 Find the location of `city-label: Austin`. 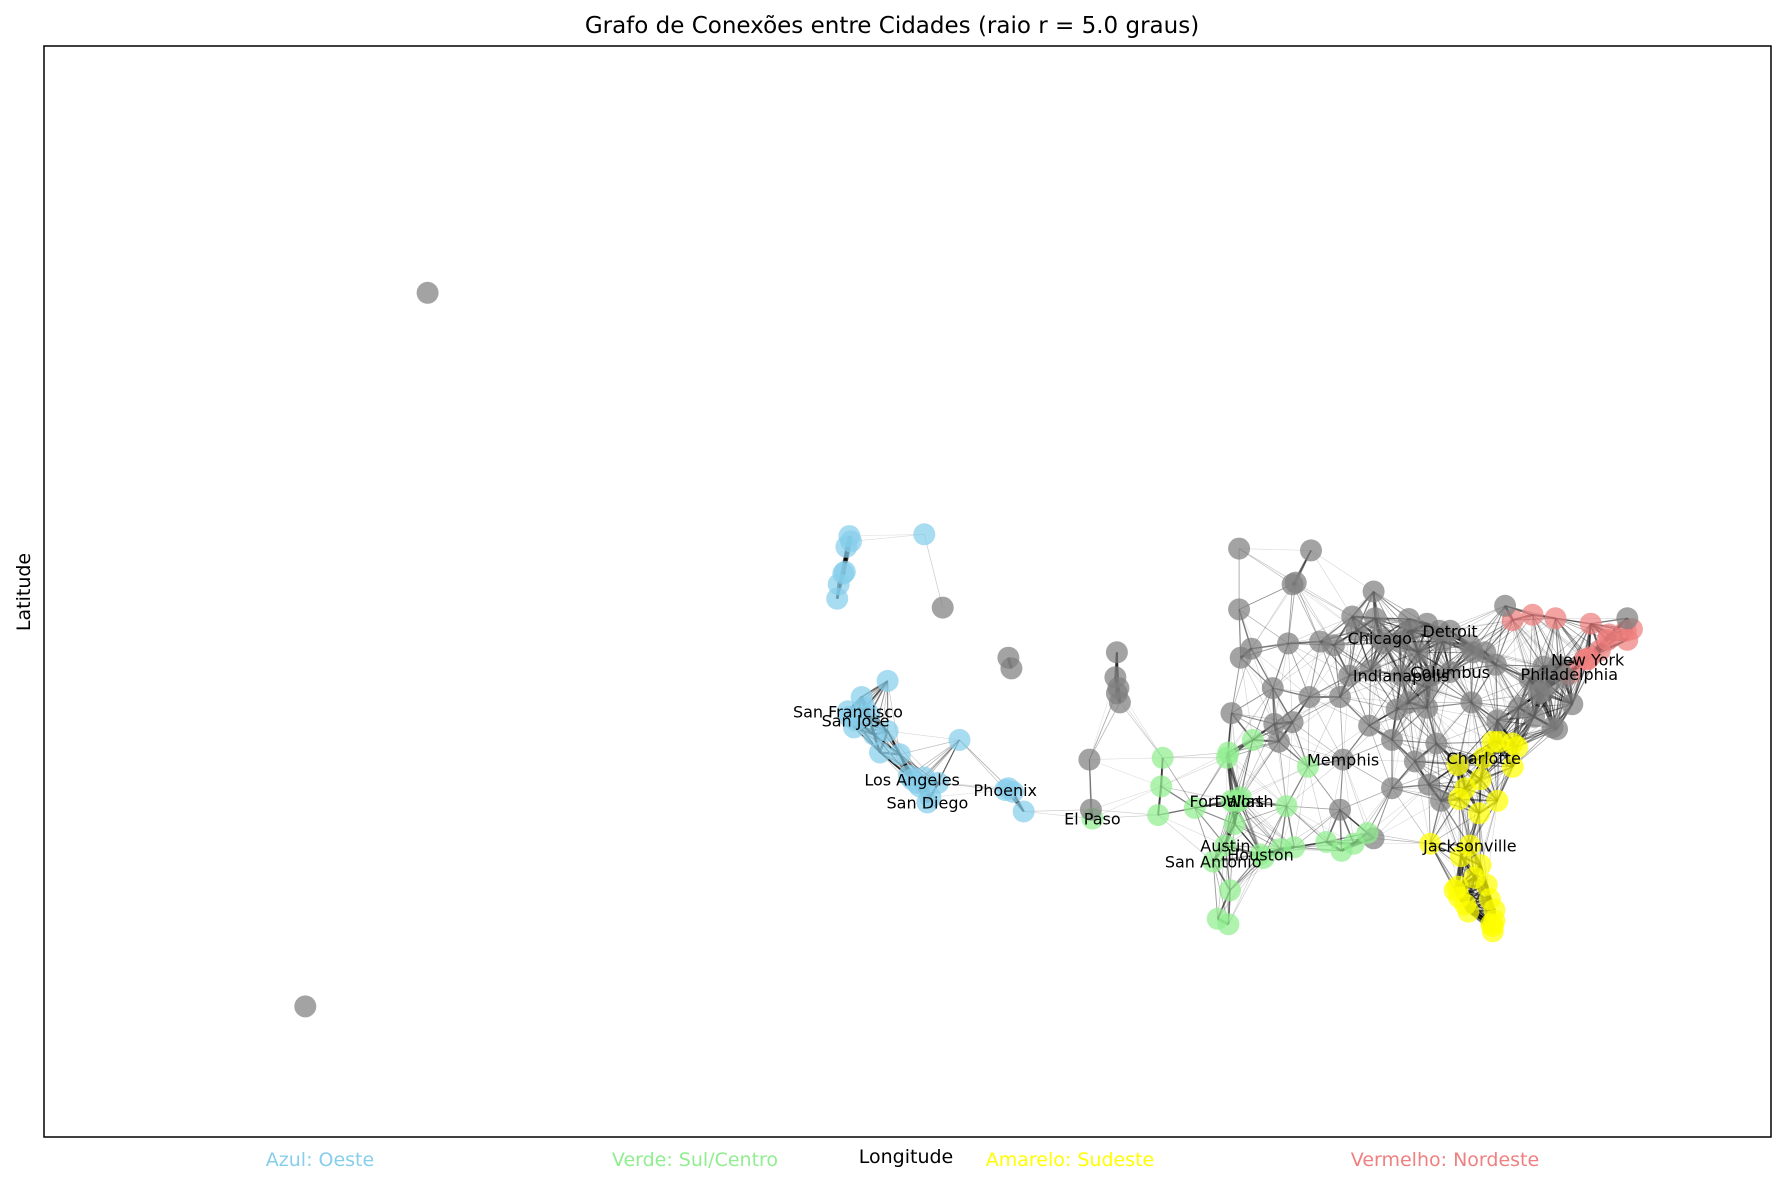

city-label: Austin is located at coordinates (1225, 846).